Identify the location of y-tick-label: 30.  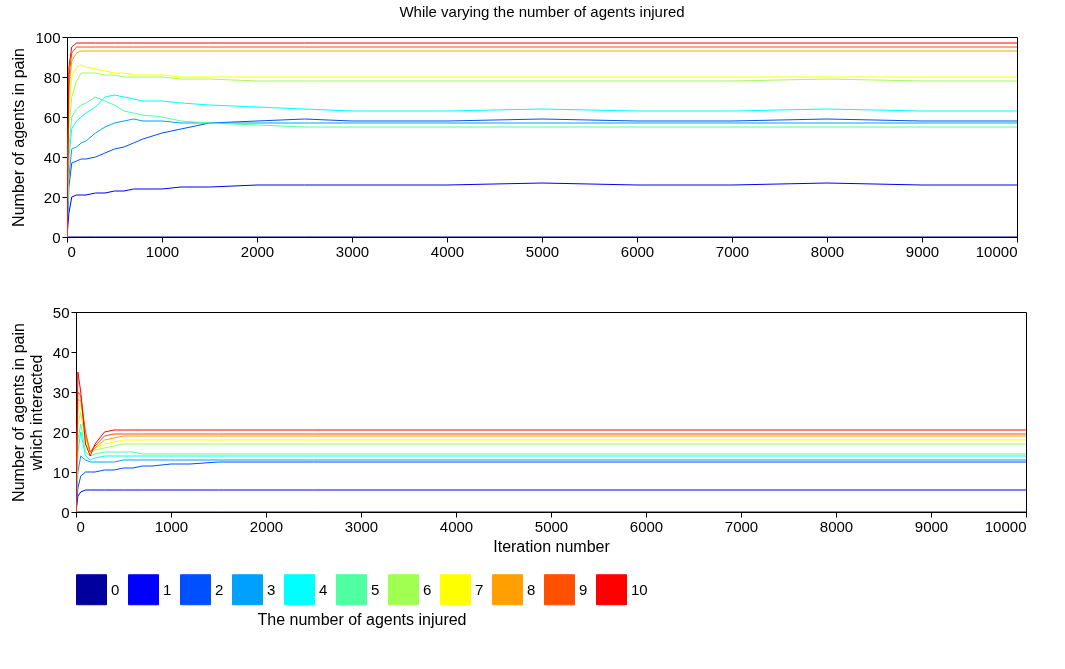
(61, 392).